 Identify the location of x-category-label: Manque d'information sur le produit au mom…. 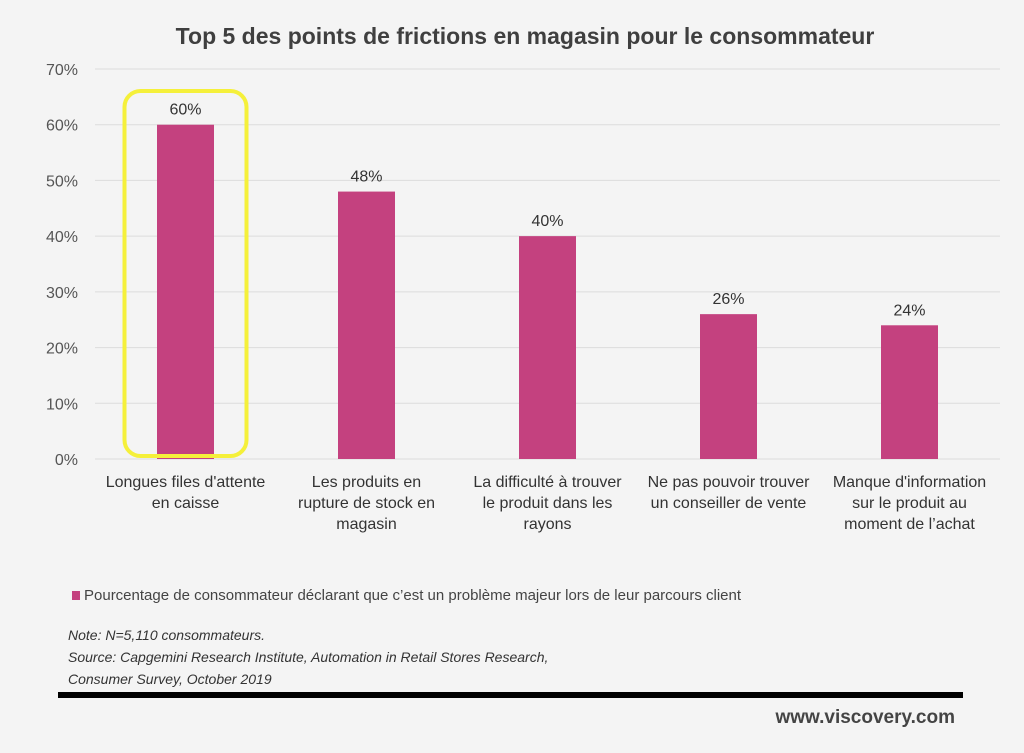
(909, 503).